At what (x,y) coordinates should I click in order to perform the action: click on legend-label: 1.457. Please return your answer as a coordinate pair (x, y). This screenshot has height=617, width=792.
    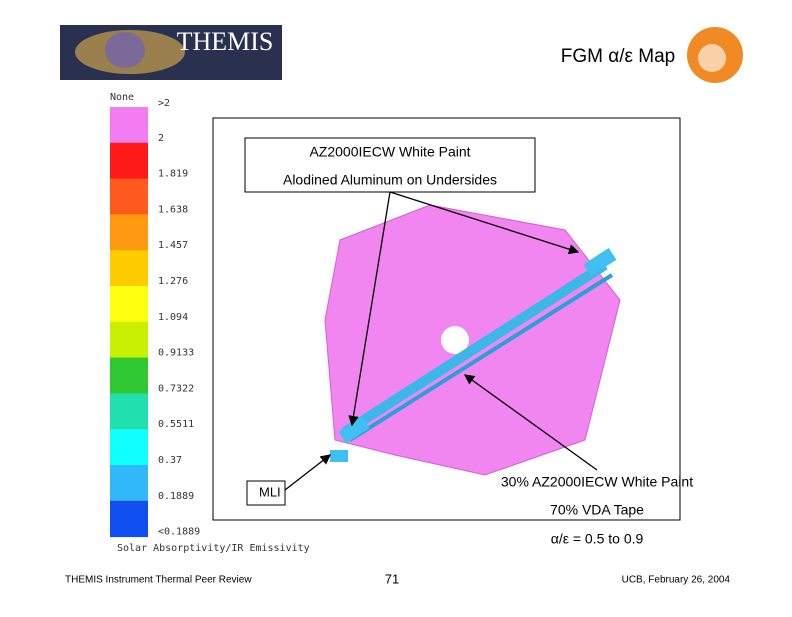
    Looking at the image, I should click on (173, 245).